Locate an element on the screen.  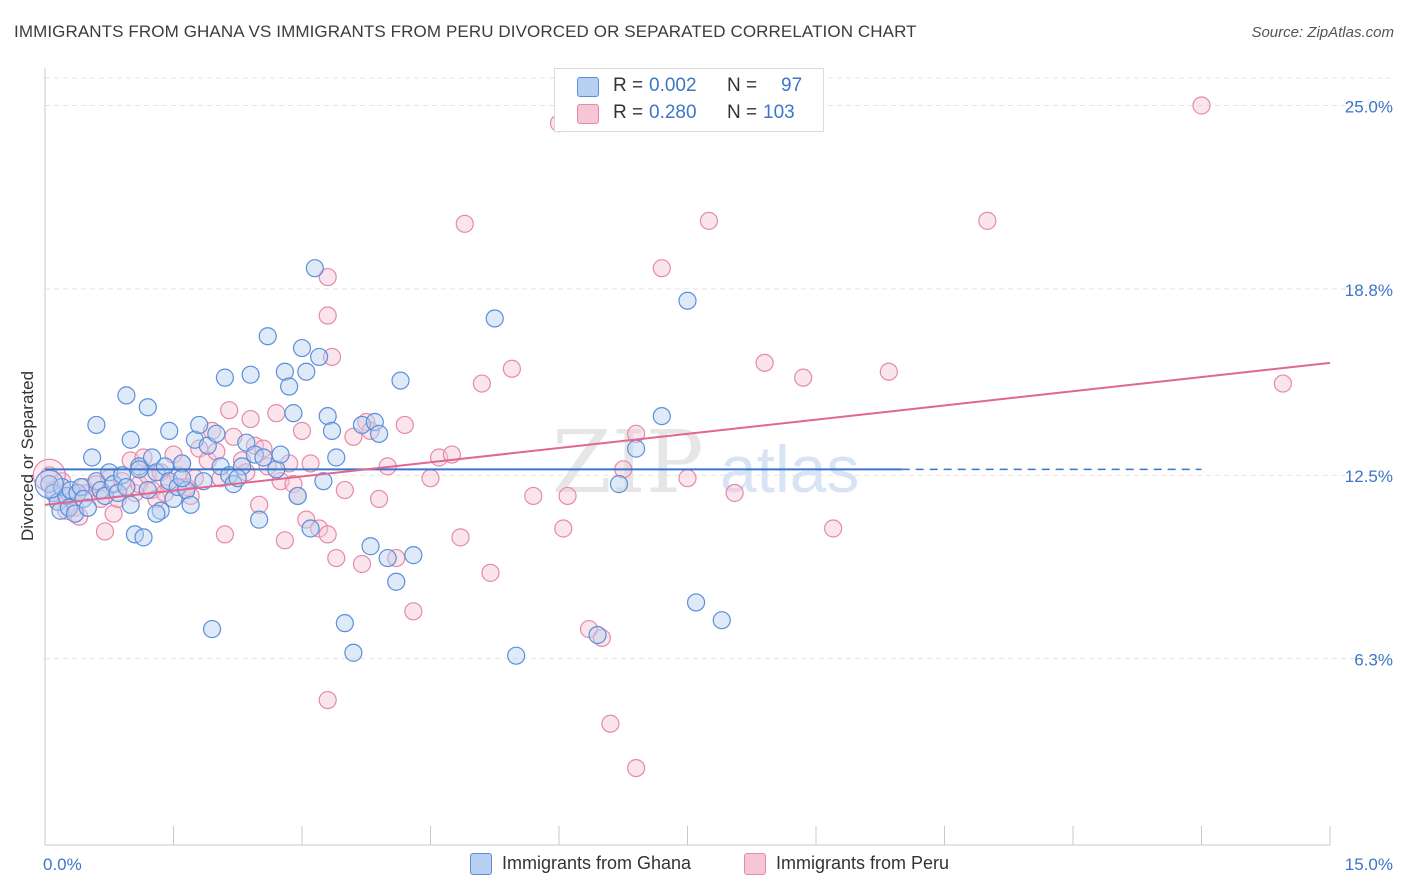
peru-swatch is located at coordinates (588, 114).